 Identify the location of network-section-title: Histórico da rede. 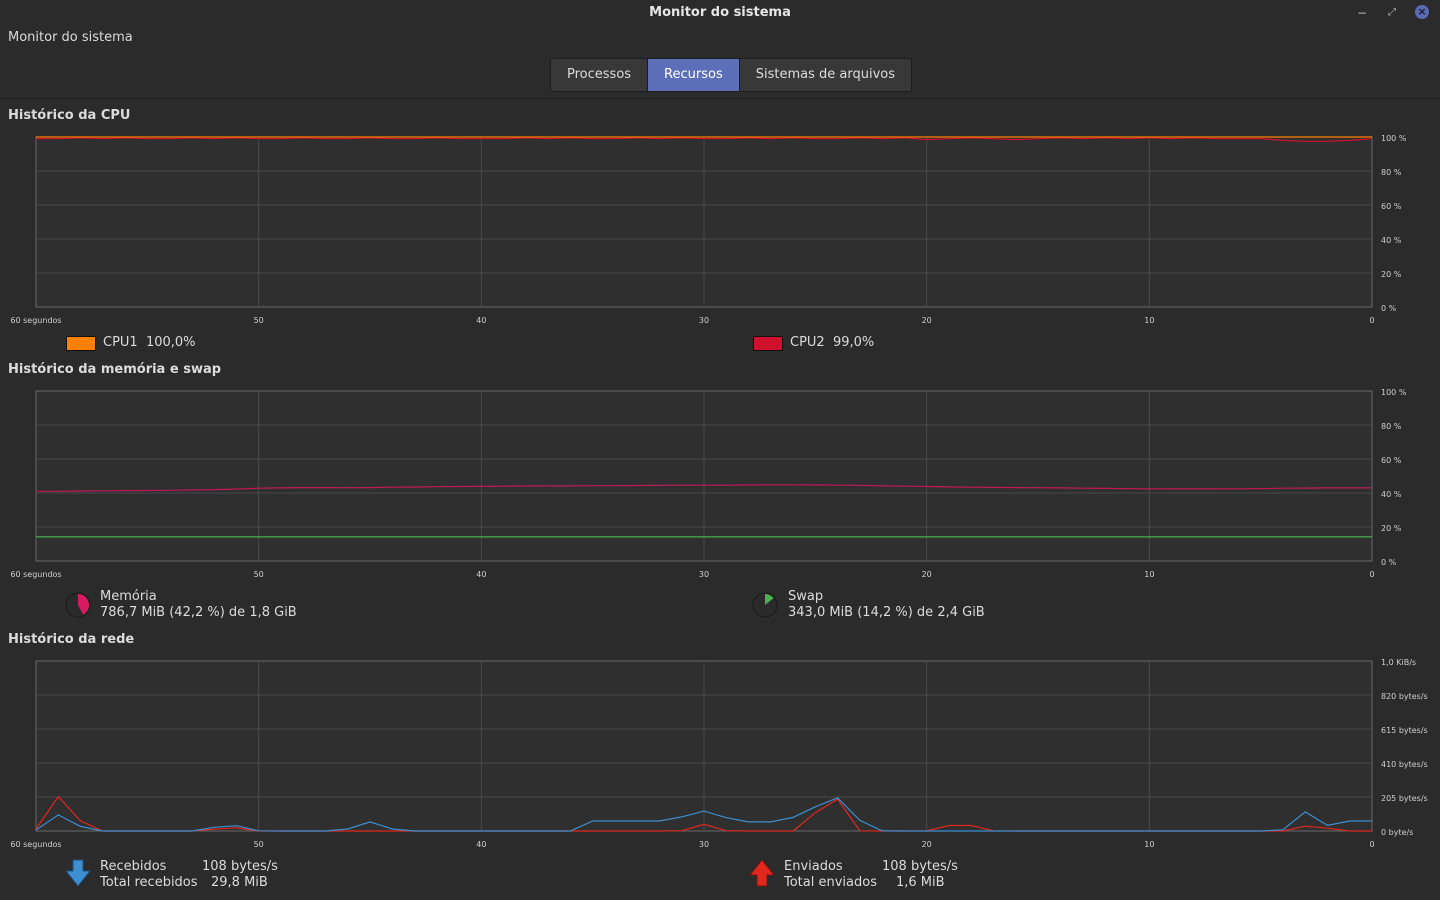
(71, 639).